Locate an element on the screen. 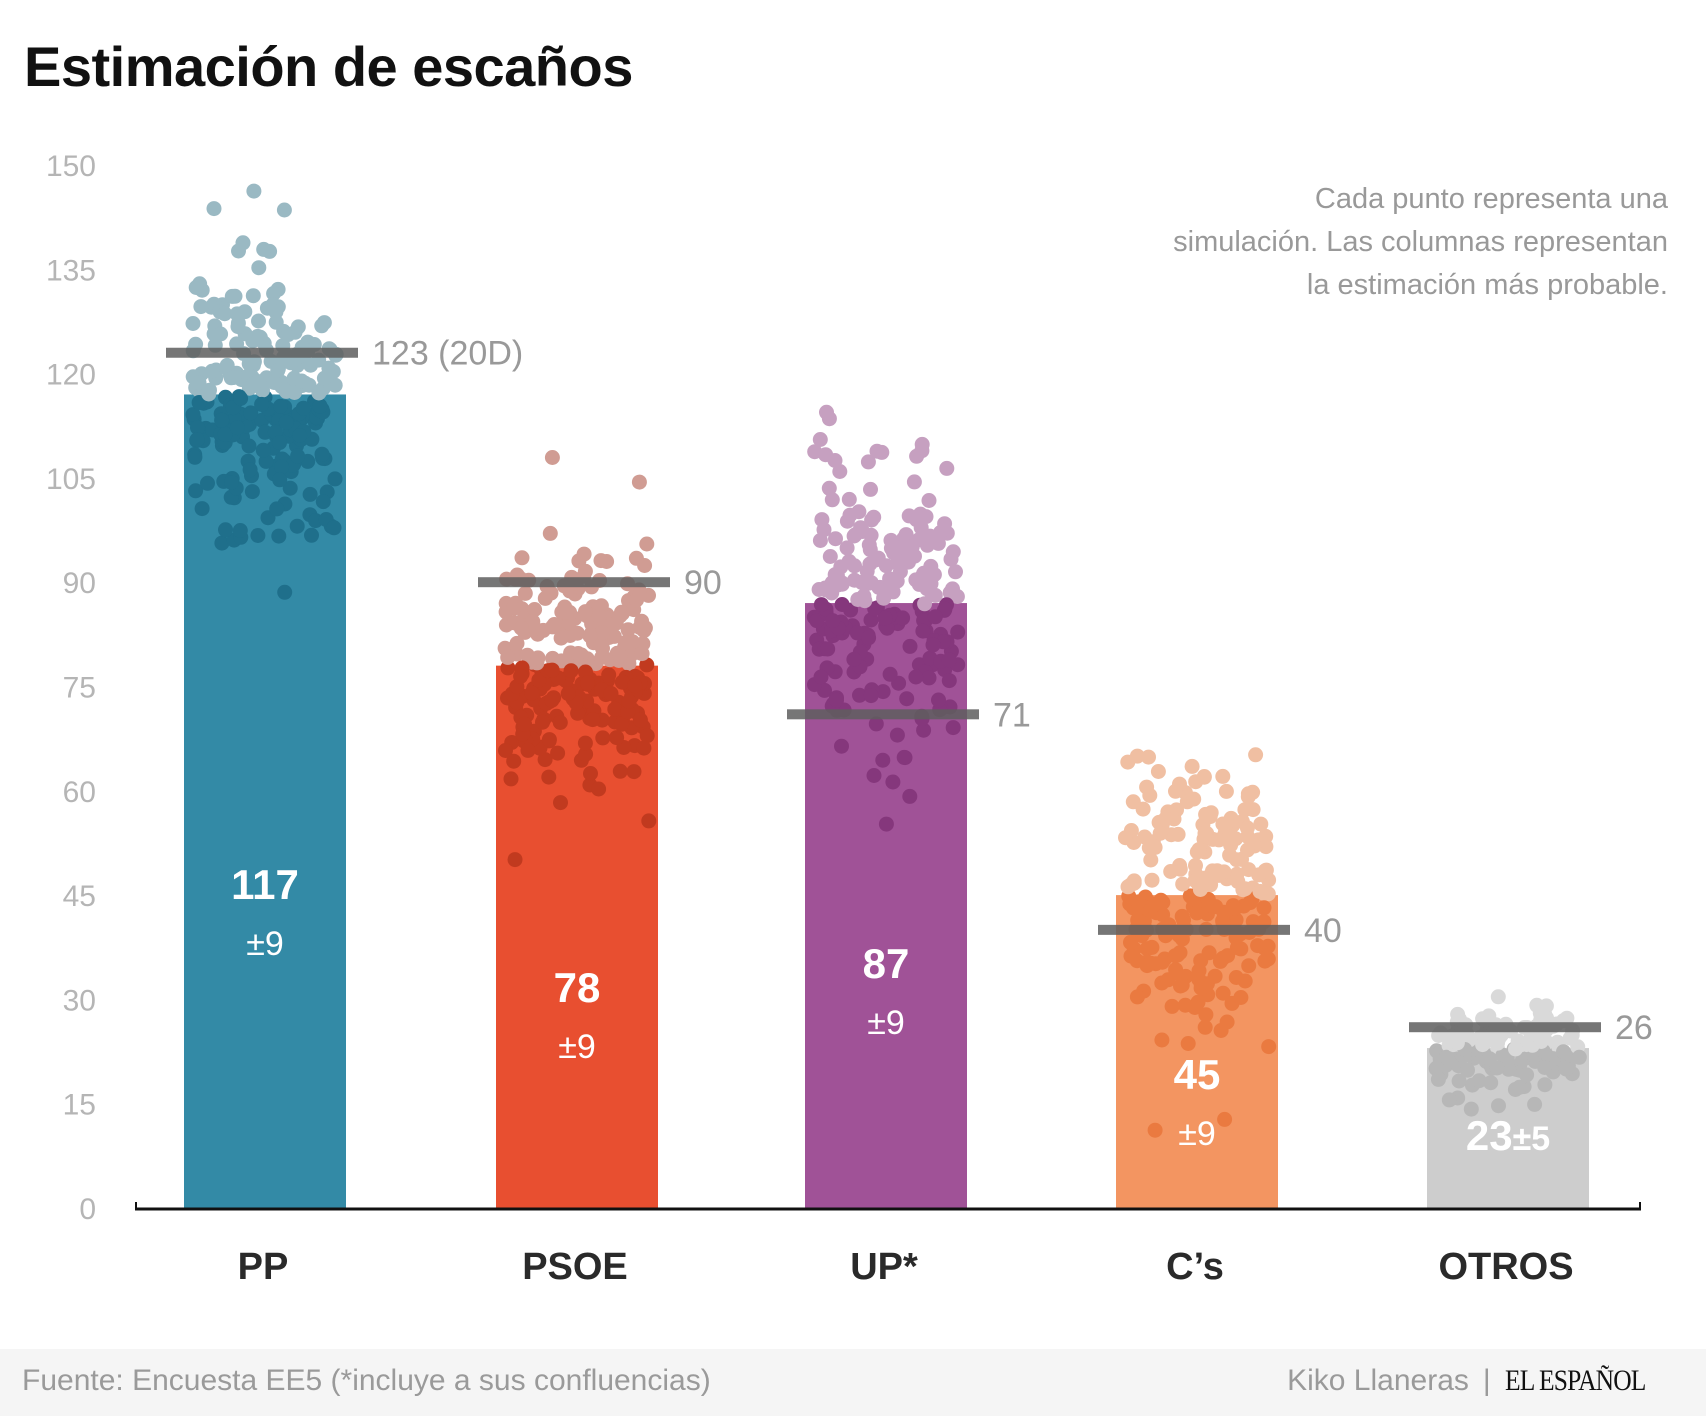 This screenshot has height=1416, width=1706. credit: Kiko Llaneras | EL ESPAÑOL is located at coordinates (1478, 1381).